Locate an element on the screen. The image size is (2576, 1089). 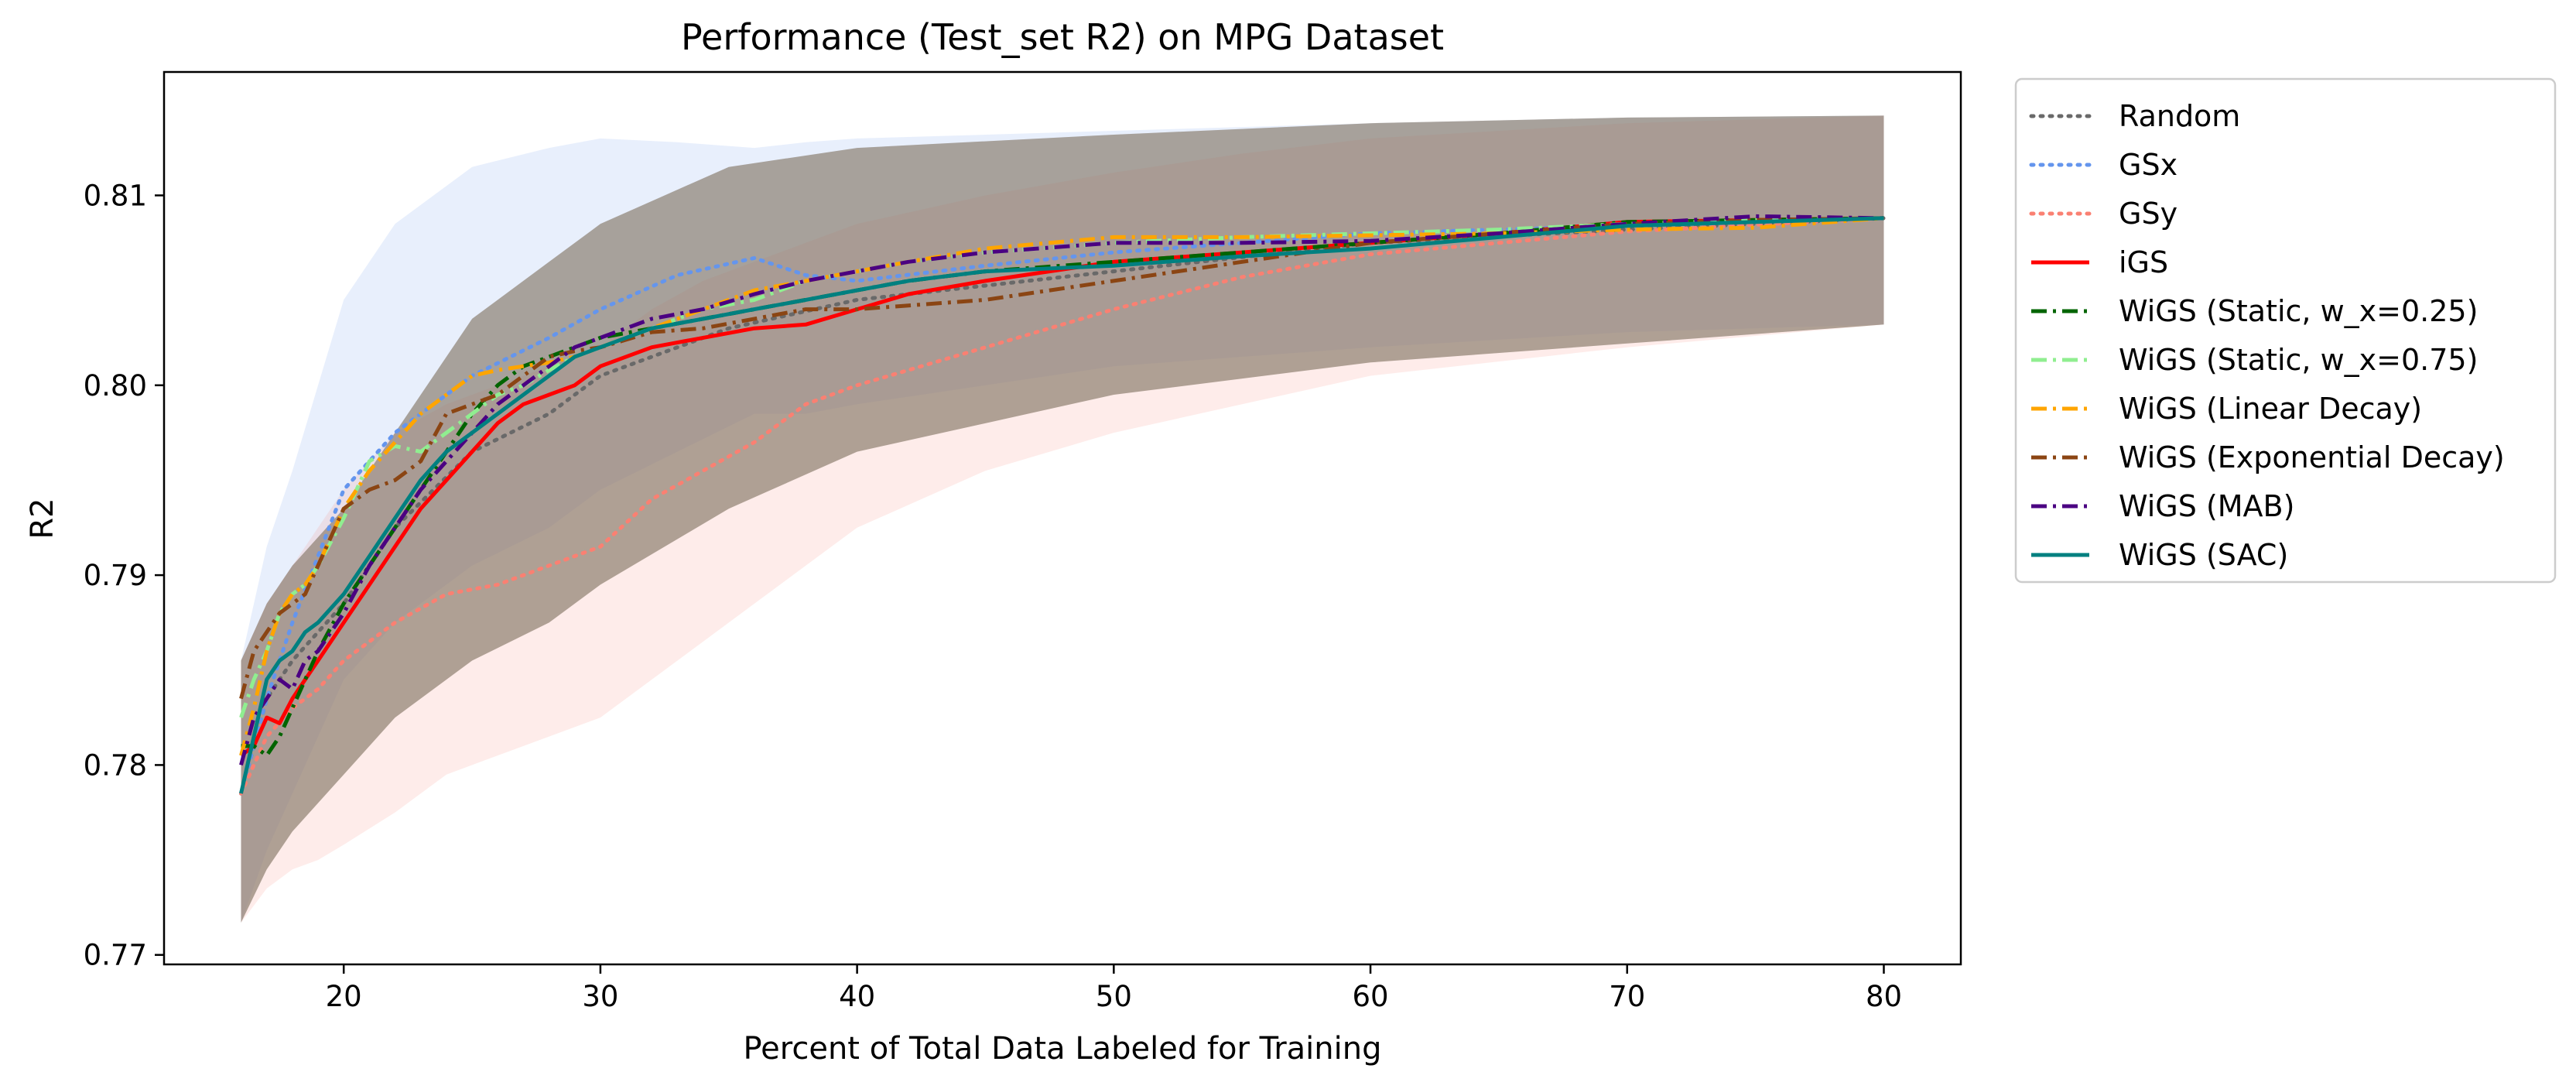
y-tick-label: 0.77 is located at coordinates (115, 955).